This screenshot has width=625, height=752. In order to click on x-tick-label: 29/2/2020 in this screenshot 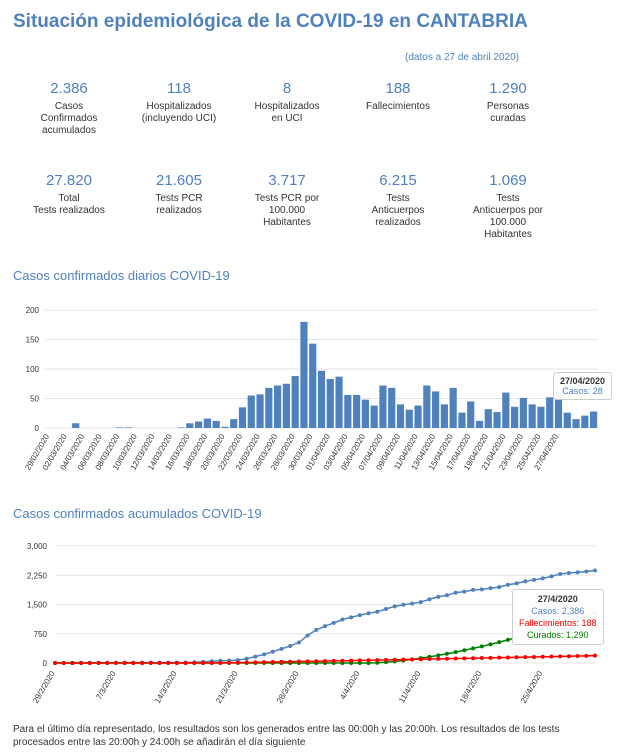, I will do `click(44, 687)`.